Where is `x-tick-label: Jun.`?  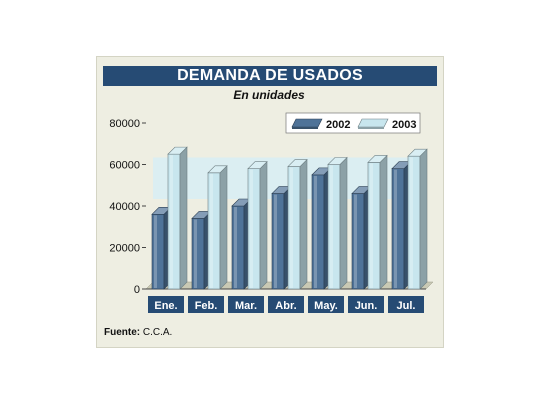
x-tick-label: Jun. is located at coordinates (366, 306).